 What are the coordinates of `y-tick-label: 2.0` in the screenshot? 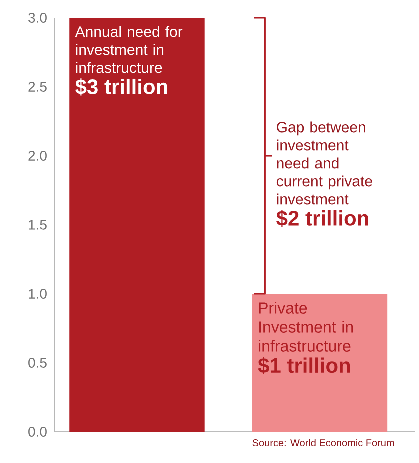 It's located at (37, 156).